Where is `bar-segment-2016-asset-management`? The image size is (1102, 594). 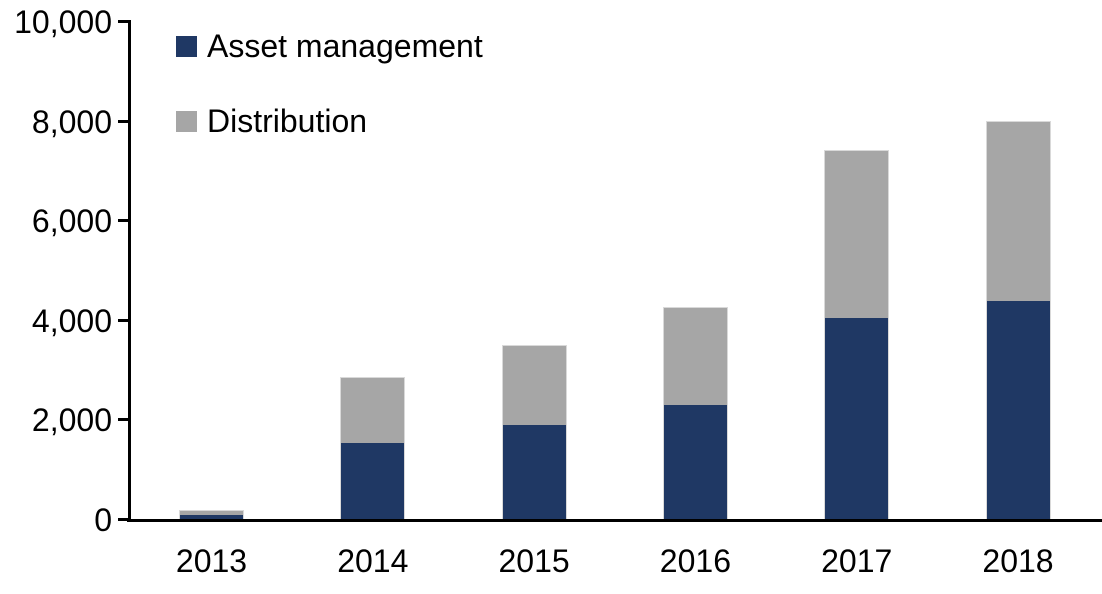
bar-segment-2016-asset-management is located at coordinates (695, 462).